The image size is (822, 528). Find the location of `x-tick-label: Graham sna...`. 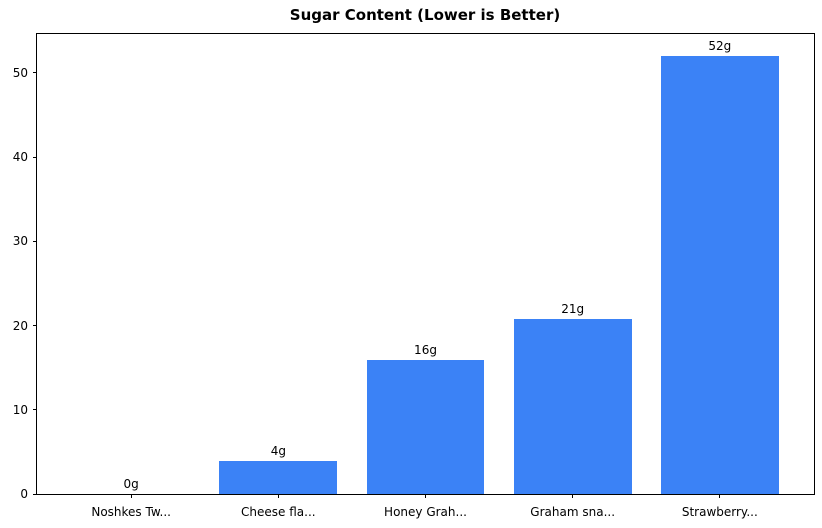

x-tick-label: Graham sna... is located at coordinates (573, 512).